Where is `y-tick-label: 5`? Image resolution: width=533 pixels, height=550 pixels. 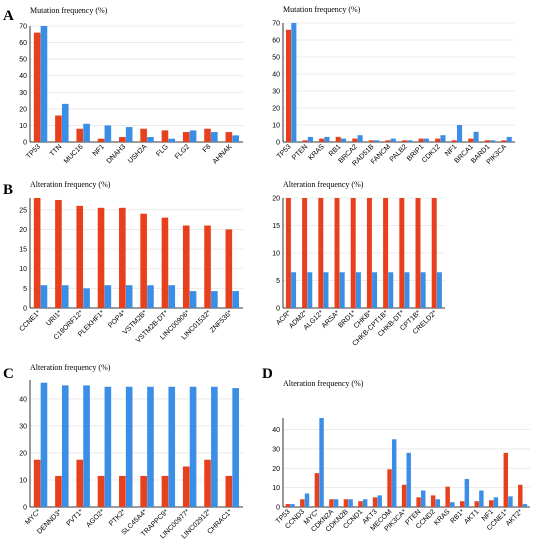 y-tick-label: 5 is located at coordinates (25, 289).